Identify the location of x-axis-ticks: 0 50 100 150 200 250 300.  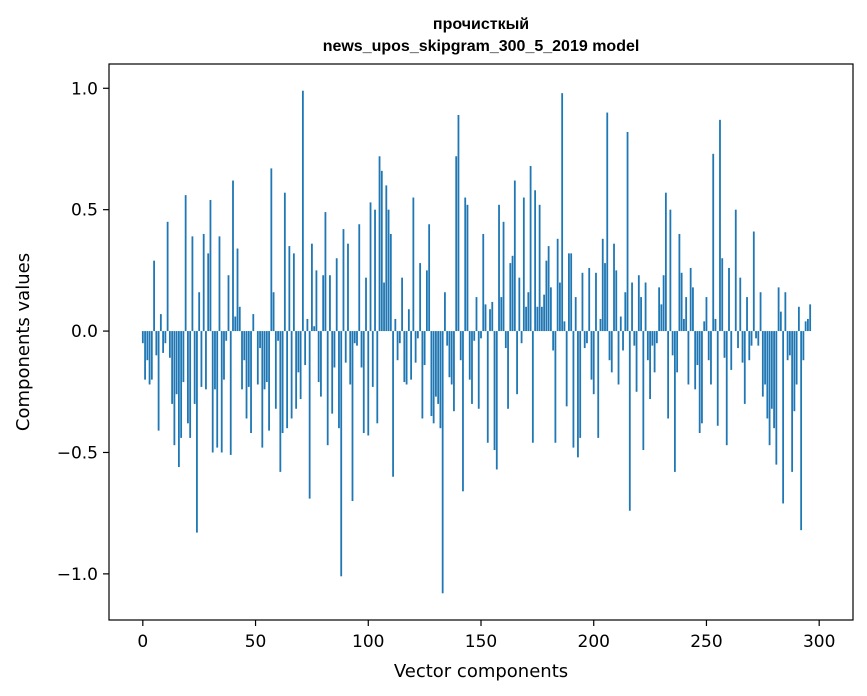
(486, 636).